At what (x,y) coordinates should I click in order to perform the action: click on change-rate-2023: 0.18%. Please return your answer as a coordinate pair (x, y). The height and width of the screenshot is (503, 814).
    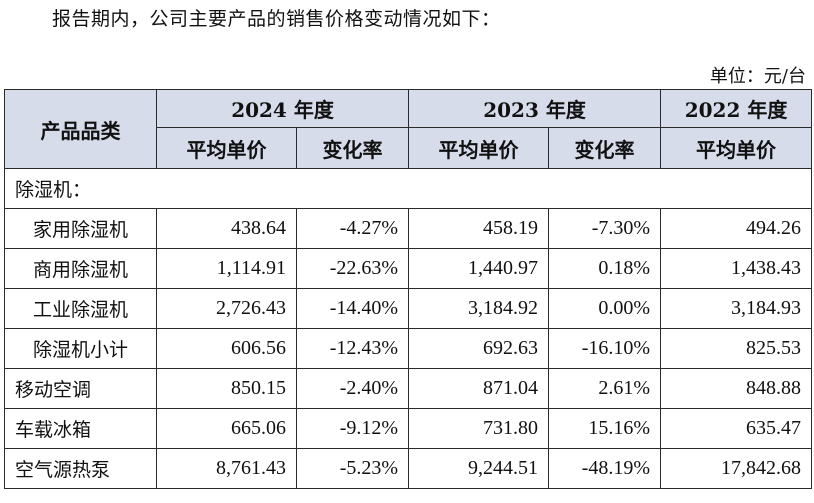
    Looking at the image, I should click on (605, 268).